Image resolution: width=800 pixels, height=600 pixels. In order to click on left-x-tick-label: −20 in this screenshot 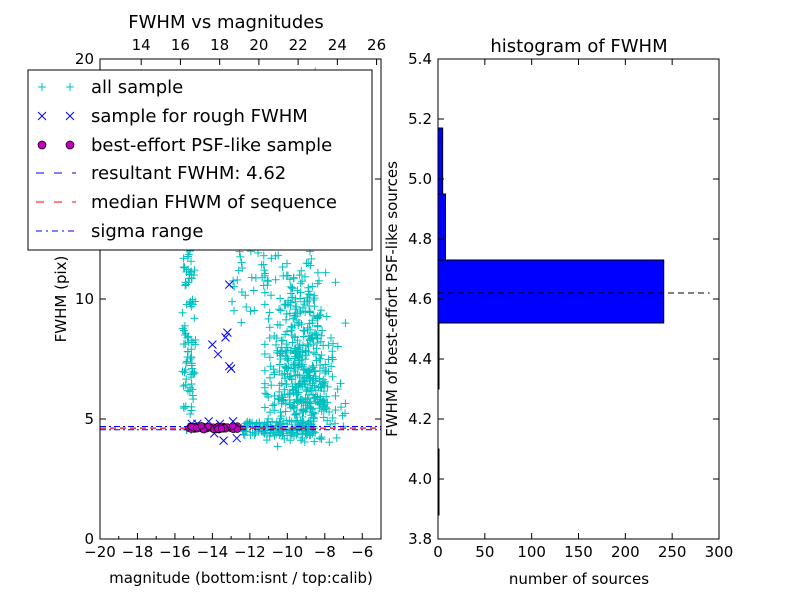, I will do `click(100, 552)`.